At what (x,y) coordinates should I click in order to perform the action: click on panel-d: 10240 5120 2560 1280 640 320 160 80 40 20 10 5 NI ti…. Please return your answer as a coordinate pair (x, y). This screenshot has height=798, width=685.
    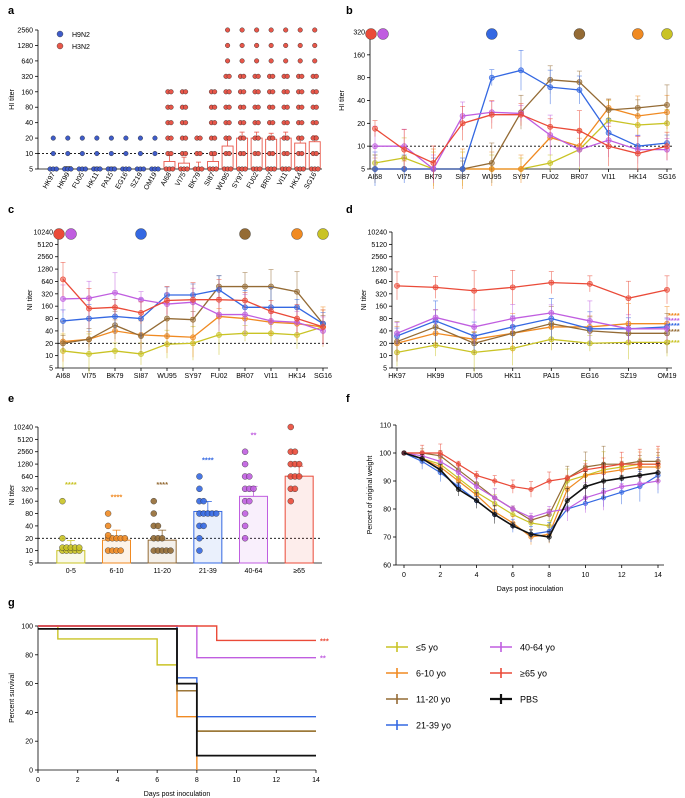
    Looking at the image, I should click on (520, 305).